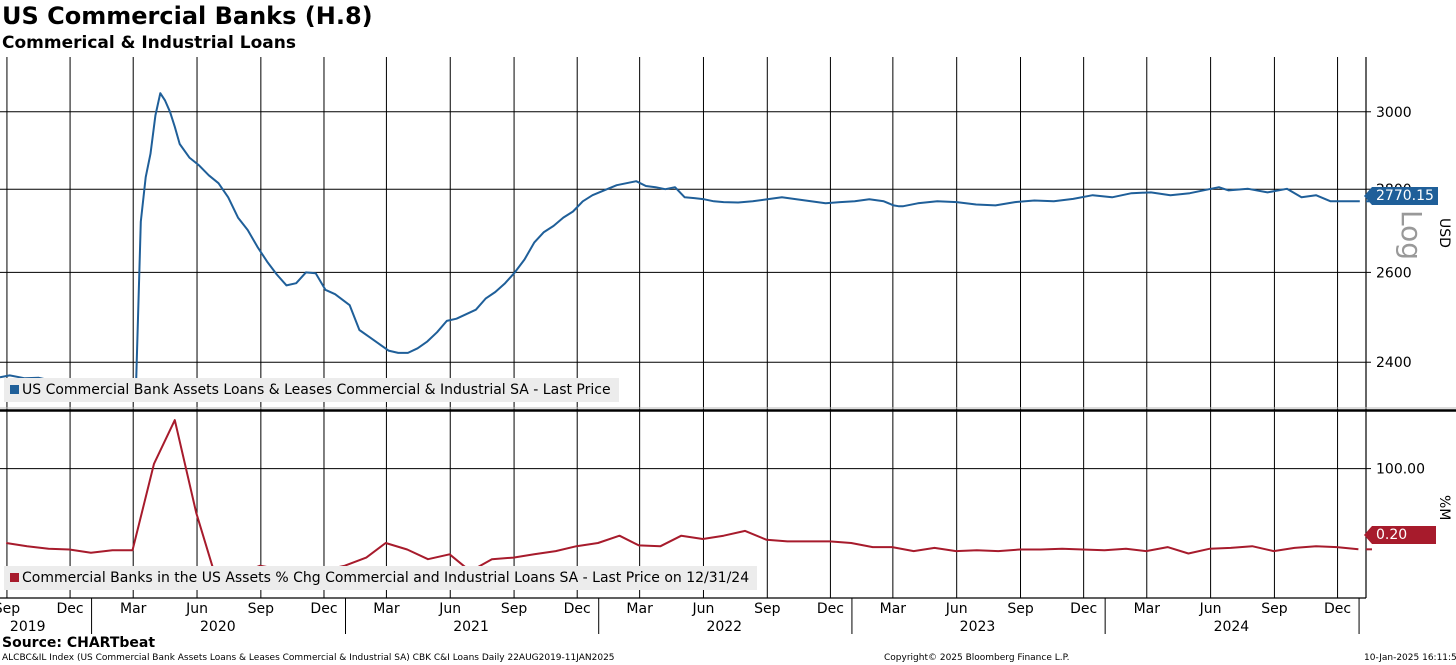 This screenshot has height=665, width=1456. Describe the element at coordinates (1444, 233) in the screenshot. I see `y-axis-unit-top: USD` at that location.